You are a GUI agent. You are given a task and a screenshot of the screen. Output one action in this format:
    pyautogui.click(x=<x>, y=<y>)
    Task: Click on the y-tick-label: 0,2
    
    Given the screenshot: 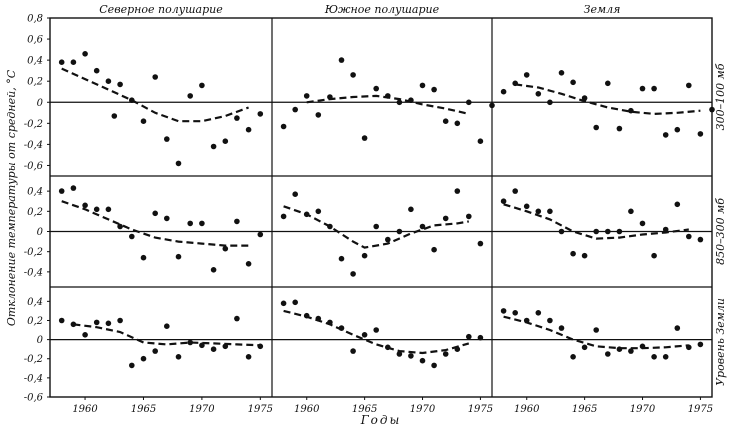 What is the action you would take?
    pyautogui.click(x=35, y=212)
    